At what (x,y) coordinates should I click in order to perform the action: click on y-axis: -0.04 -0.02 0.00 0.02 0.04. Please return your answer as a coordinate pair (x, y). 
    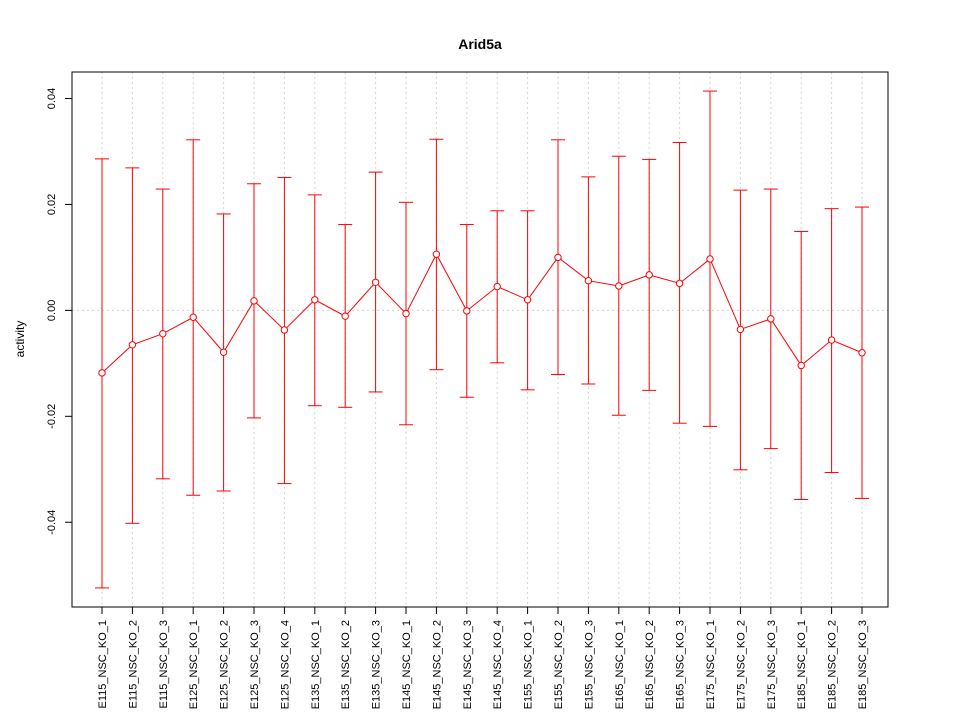
    Looking at the image, I should click on (59, 311).